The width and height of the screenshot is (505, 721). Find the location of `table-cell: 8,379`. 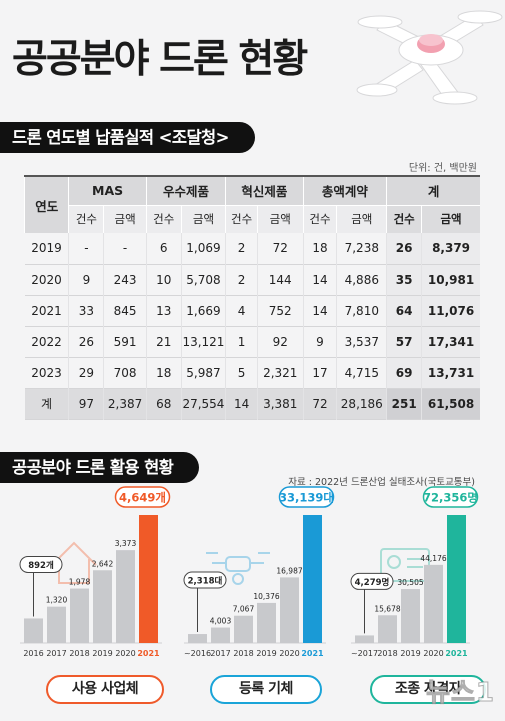

table-cell: 8,379 is located at coordinates (450, 248).